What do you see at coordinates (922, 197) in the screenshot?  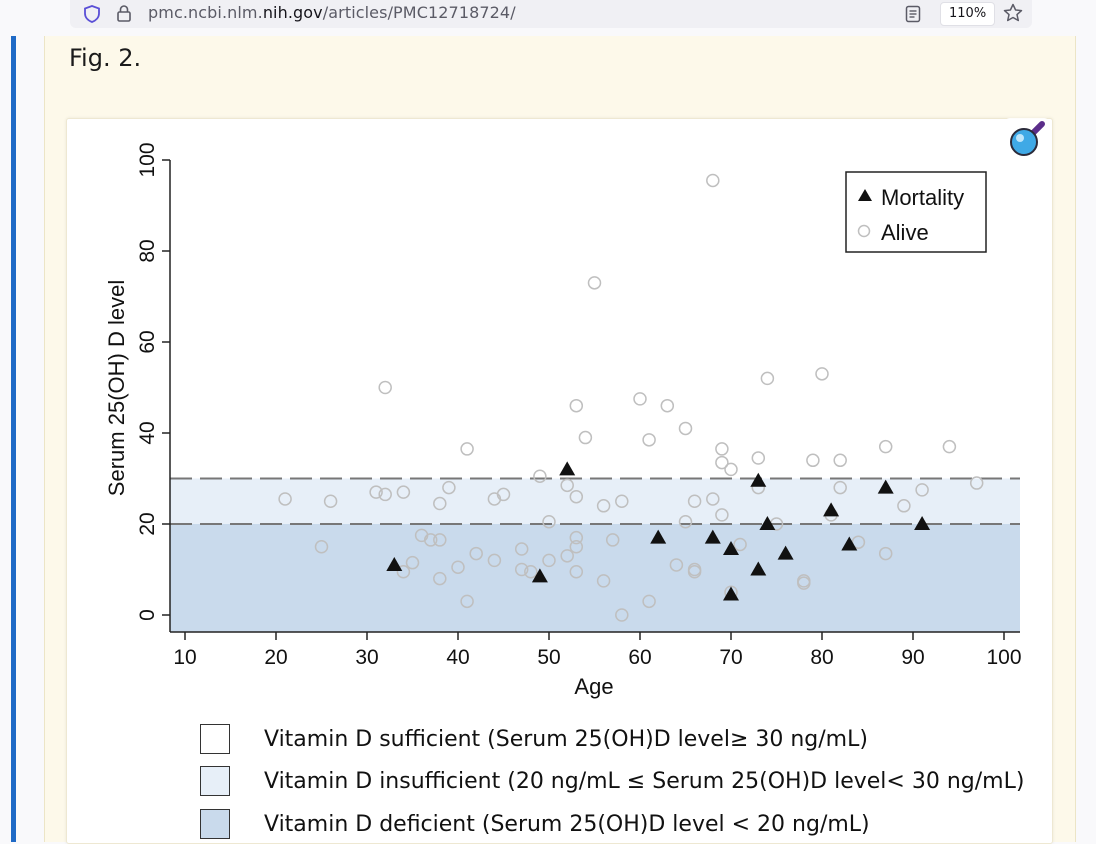 I see `legend-mortality-label: Mortality` at bounding box center [922, 197].